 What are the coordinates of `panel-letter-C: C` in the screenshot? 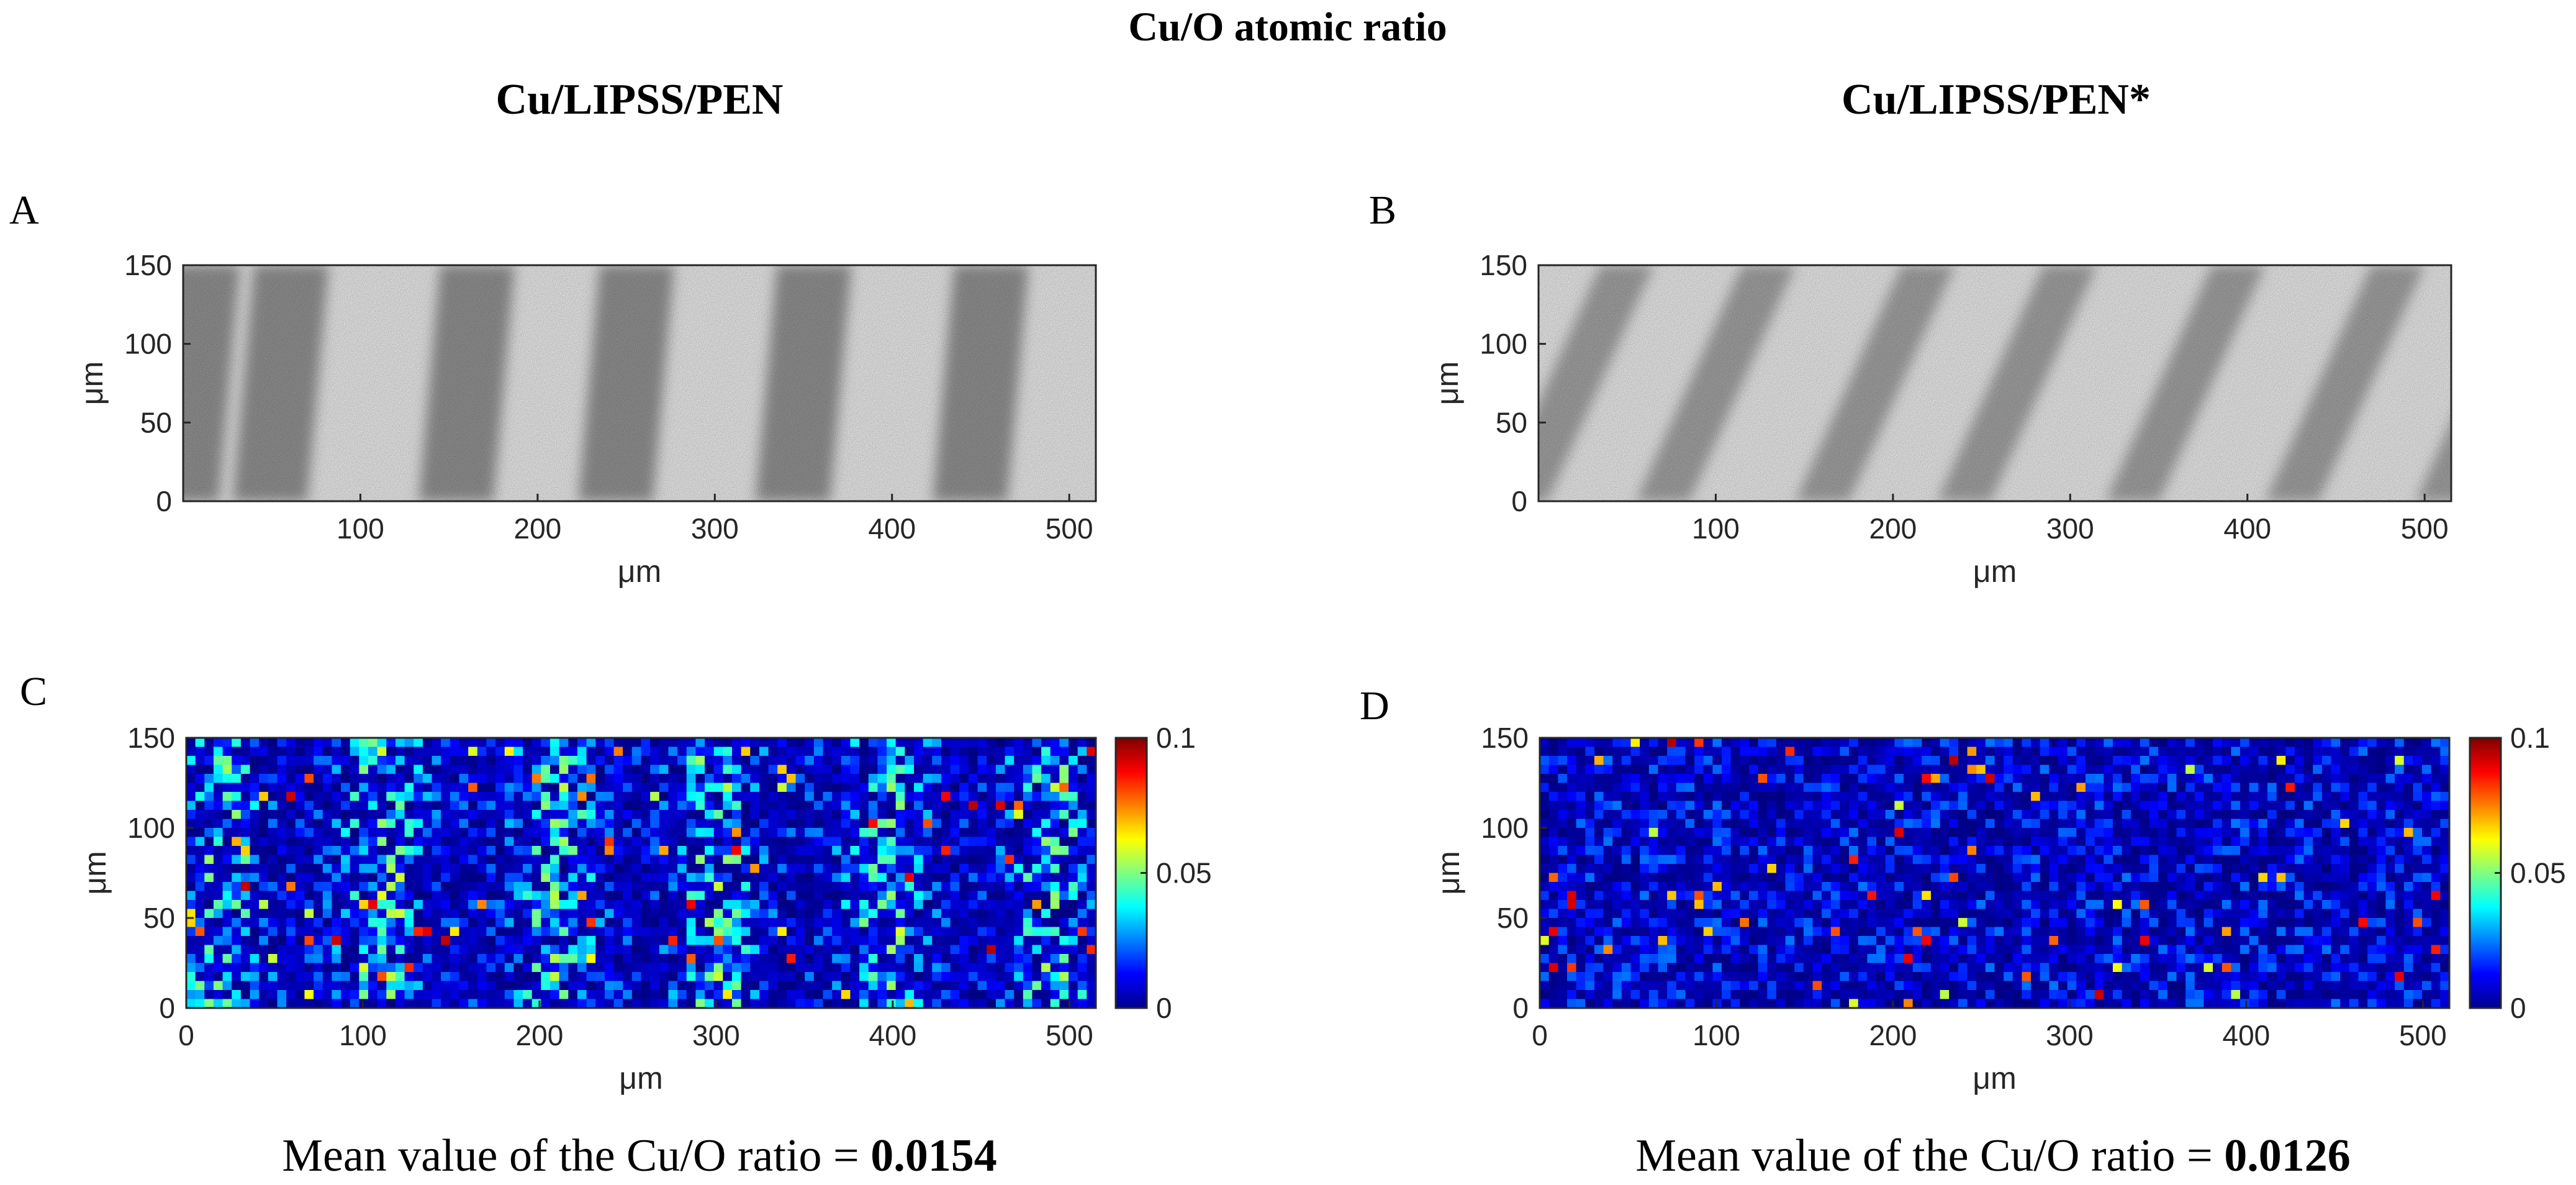 It's located at (33, 691).